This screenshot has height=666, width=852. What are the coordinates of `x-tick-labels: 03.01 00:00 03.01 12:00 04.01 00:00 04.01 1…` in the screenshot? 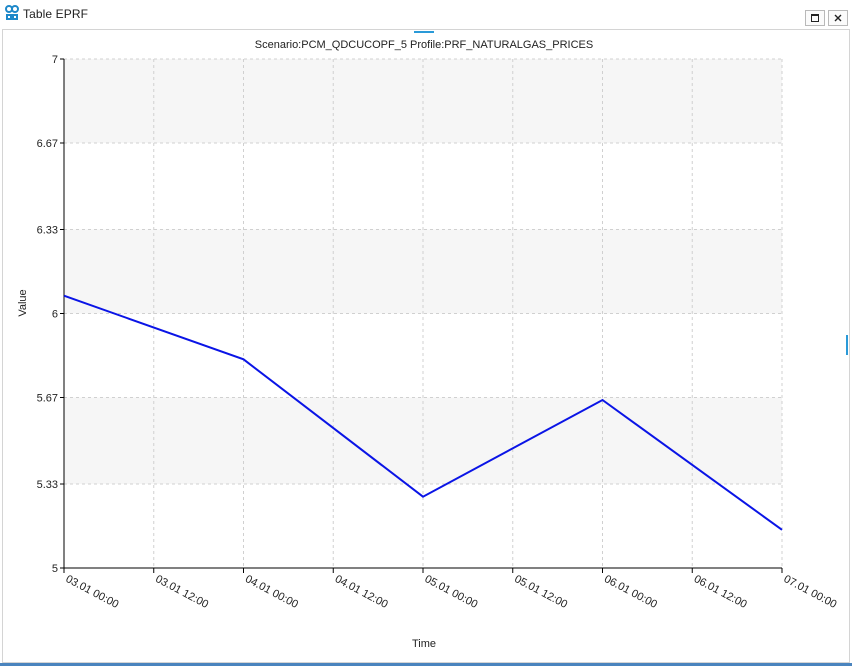 It's located at (451, 589).